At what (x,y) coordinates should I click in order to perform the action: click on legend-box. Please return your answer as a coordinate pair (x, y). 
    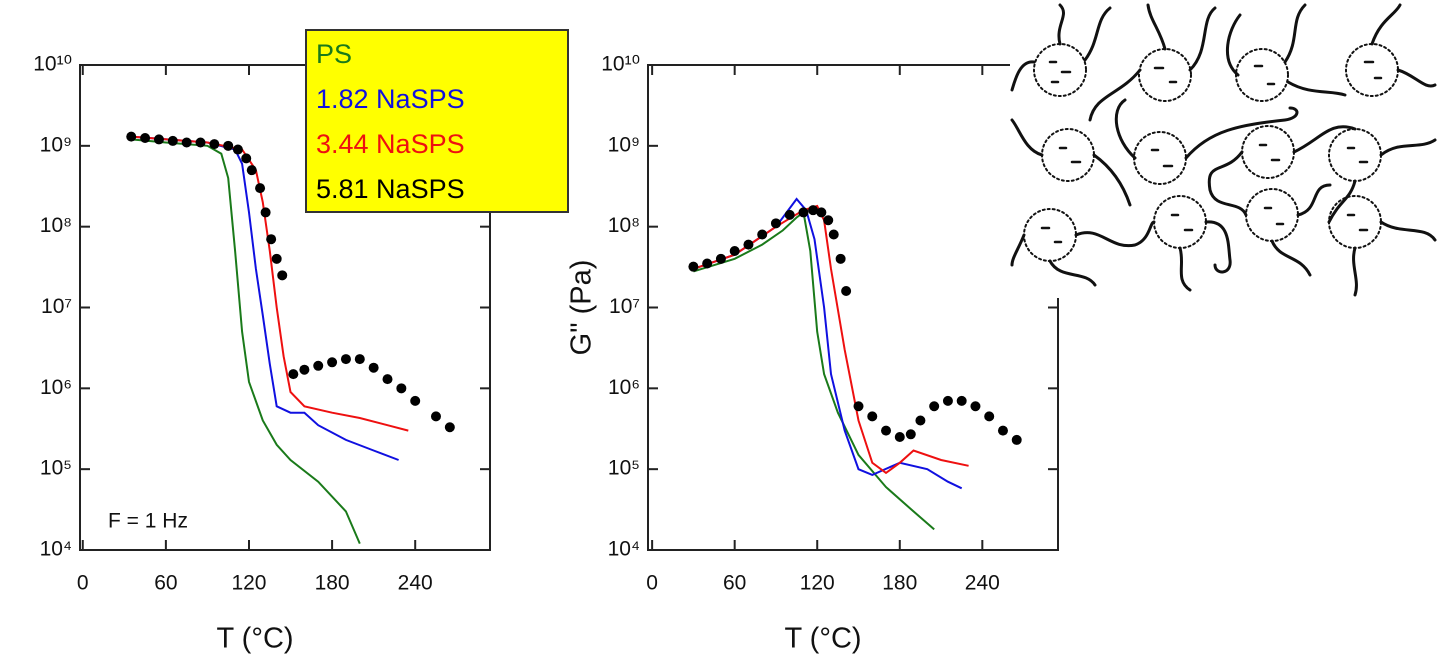
    Looking at the image, I should click on (437, 121).